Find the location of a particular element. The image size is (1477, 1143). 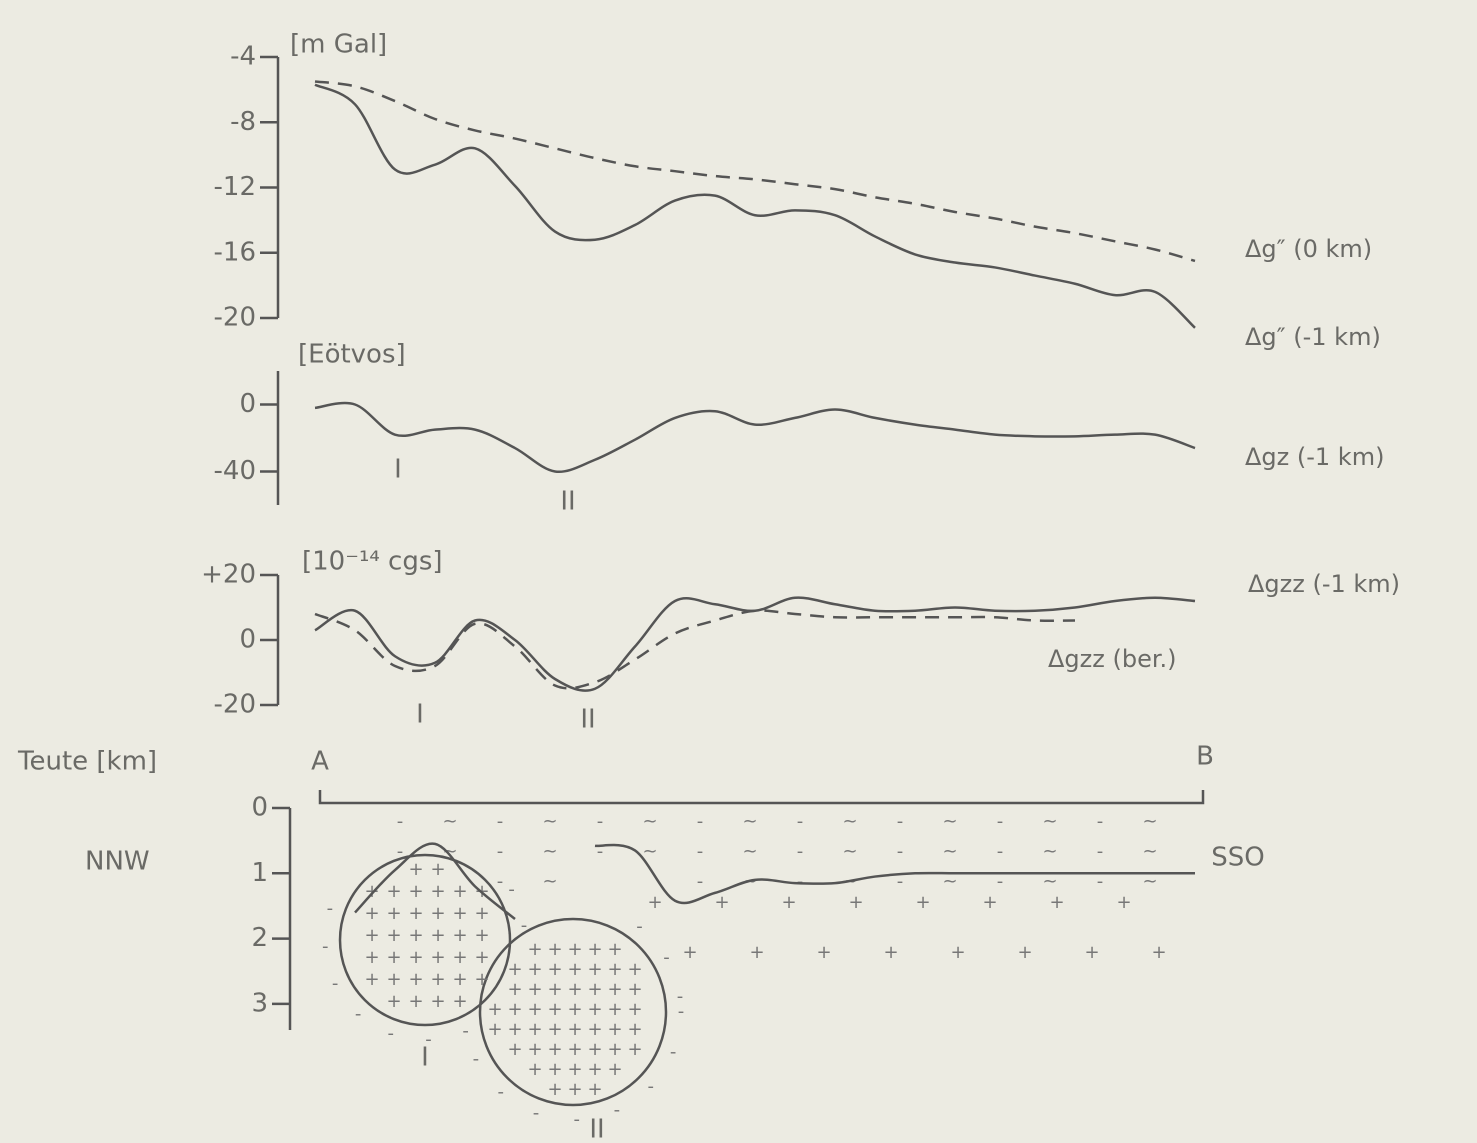

y-tick-label: -20 is located at coordinates (235, 705).